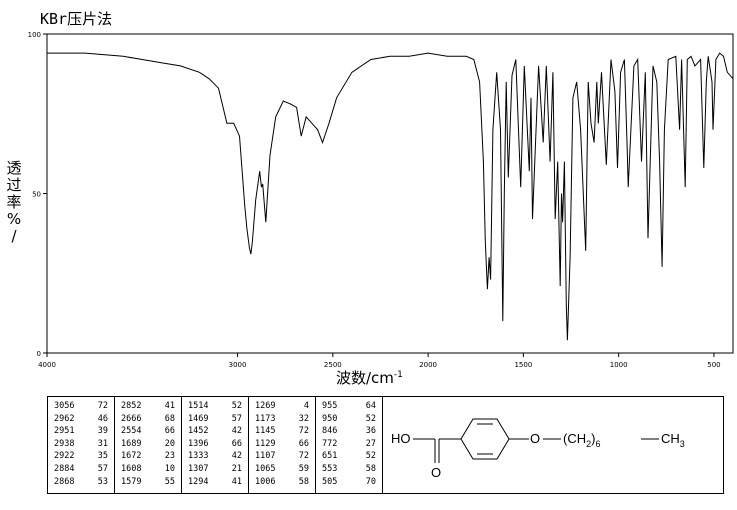 The width and height of the screenshot is (737, 510). What do you see at coordinates (330, 406) in the screenshot?
I see `peak-wavenumber: 955` at bounding box center [330, 406].